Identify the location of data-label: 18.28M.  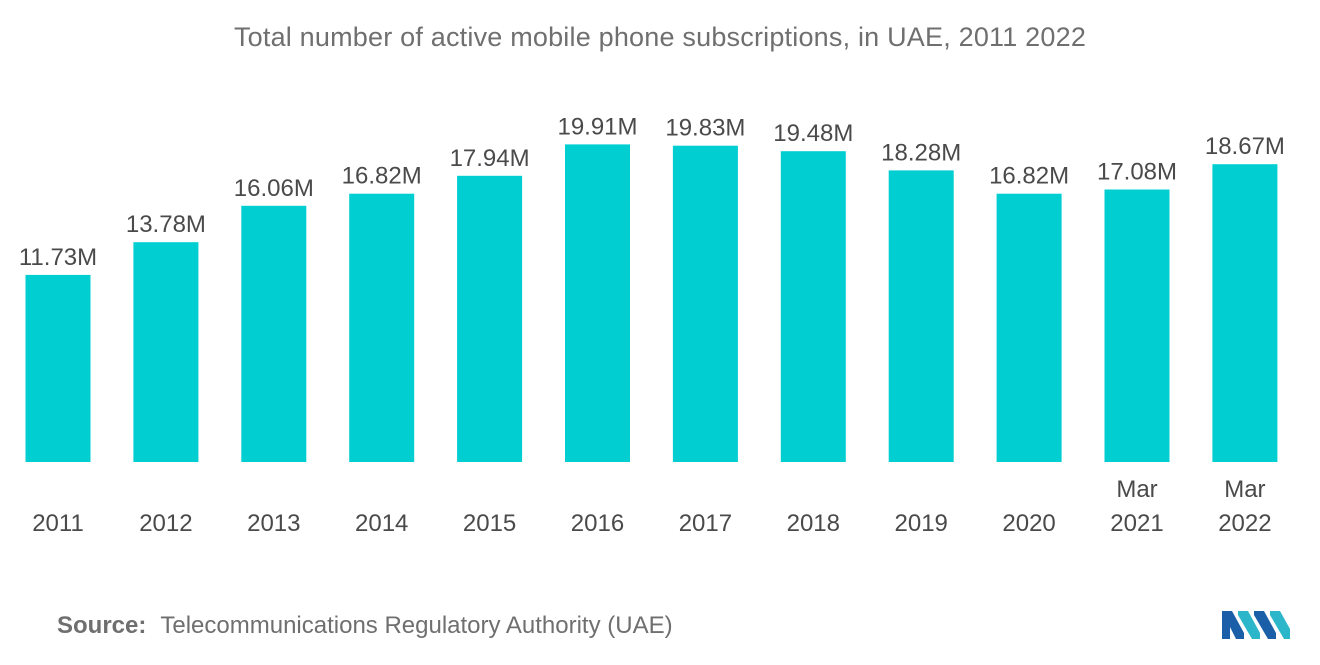
(921, 152).